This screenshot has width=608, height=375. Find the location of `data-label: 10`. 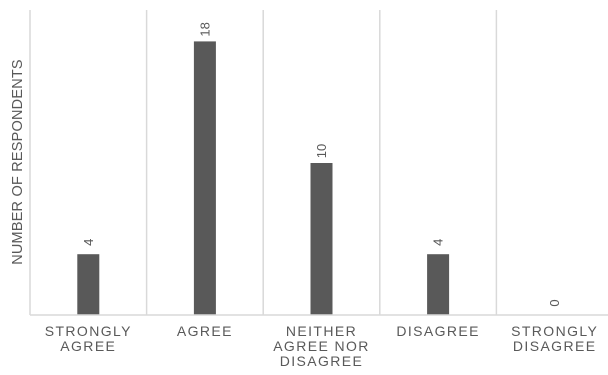

data-label: 10 is located at coordinates (321, 151).